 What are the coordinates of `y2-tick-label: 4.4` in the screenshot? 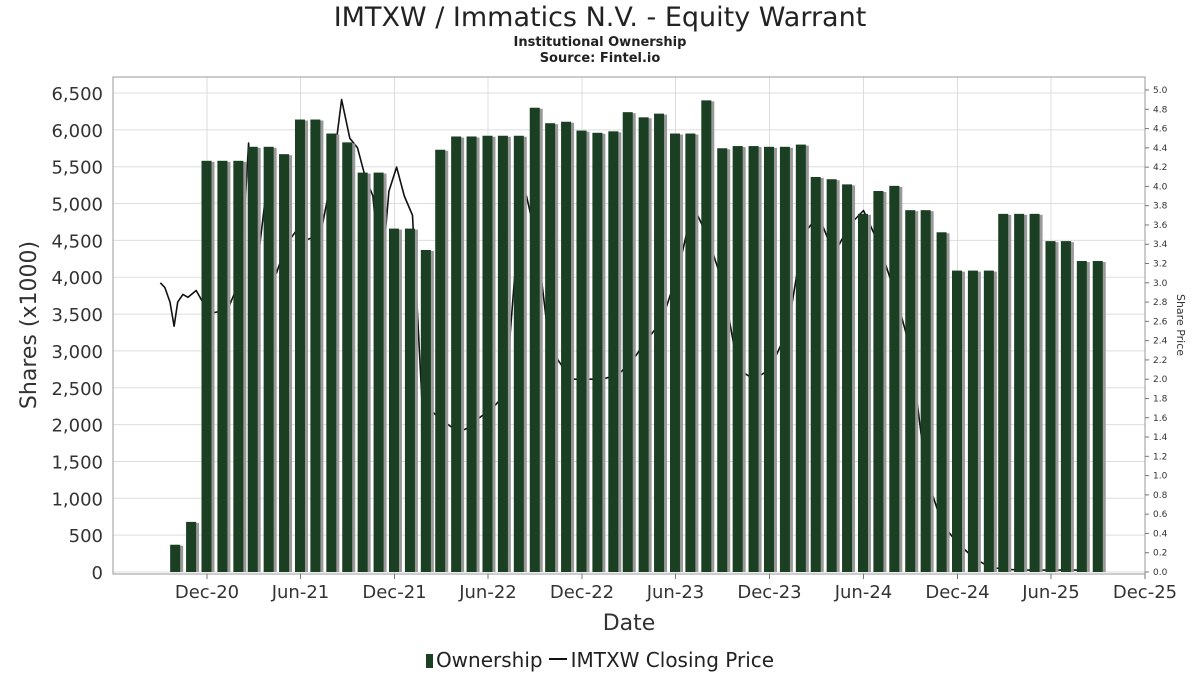 It's located at (1160, 149).